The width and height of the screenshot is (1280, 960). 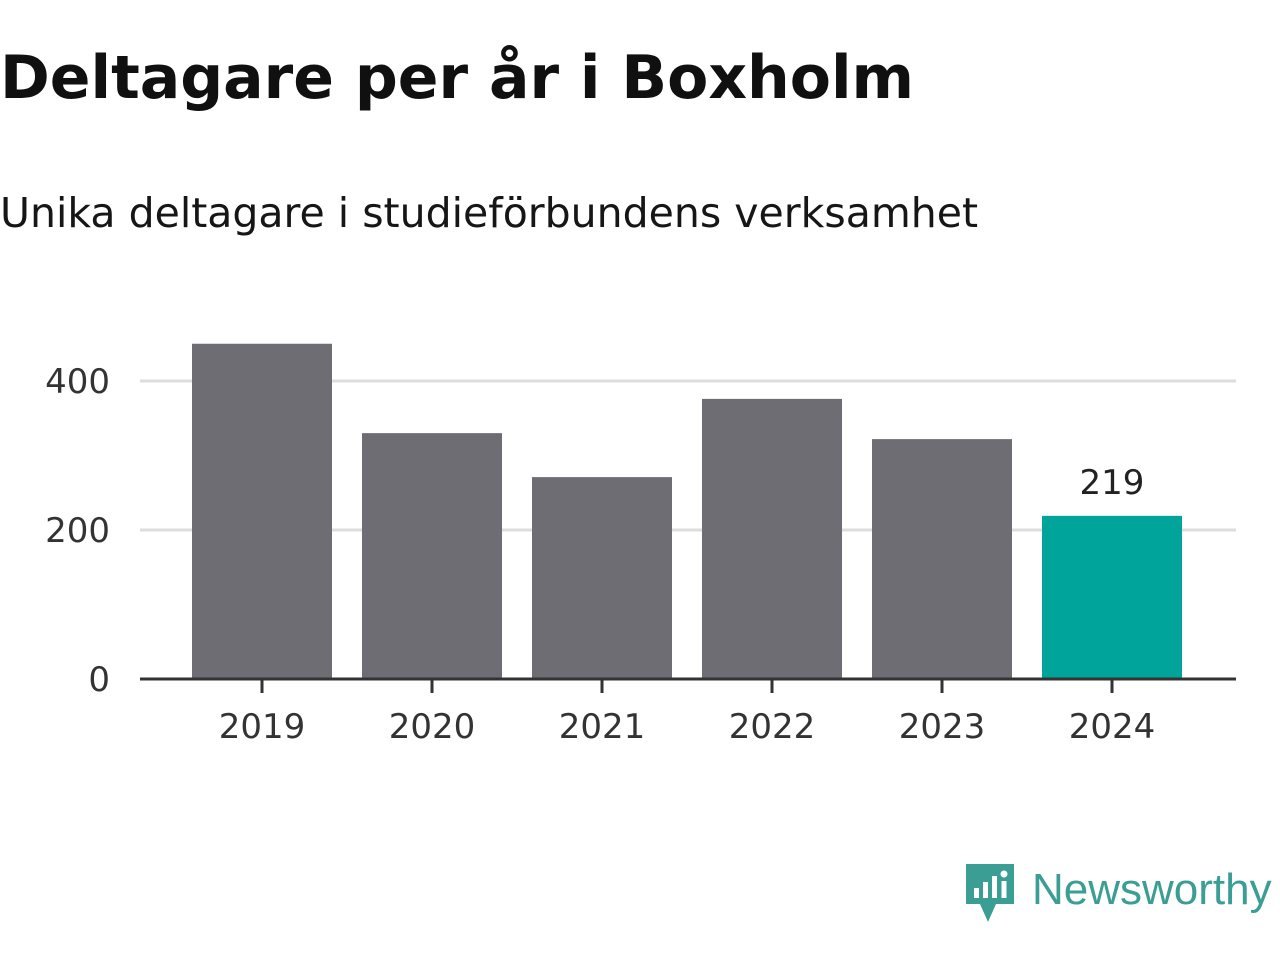 What do you see at coordinates (1112, 727) in the screenshot?
I see `x-tick-label-2024: 2024` at bounding box center [1112, 727].